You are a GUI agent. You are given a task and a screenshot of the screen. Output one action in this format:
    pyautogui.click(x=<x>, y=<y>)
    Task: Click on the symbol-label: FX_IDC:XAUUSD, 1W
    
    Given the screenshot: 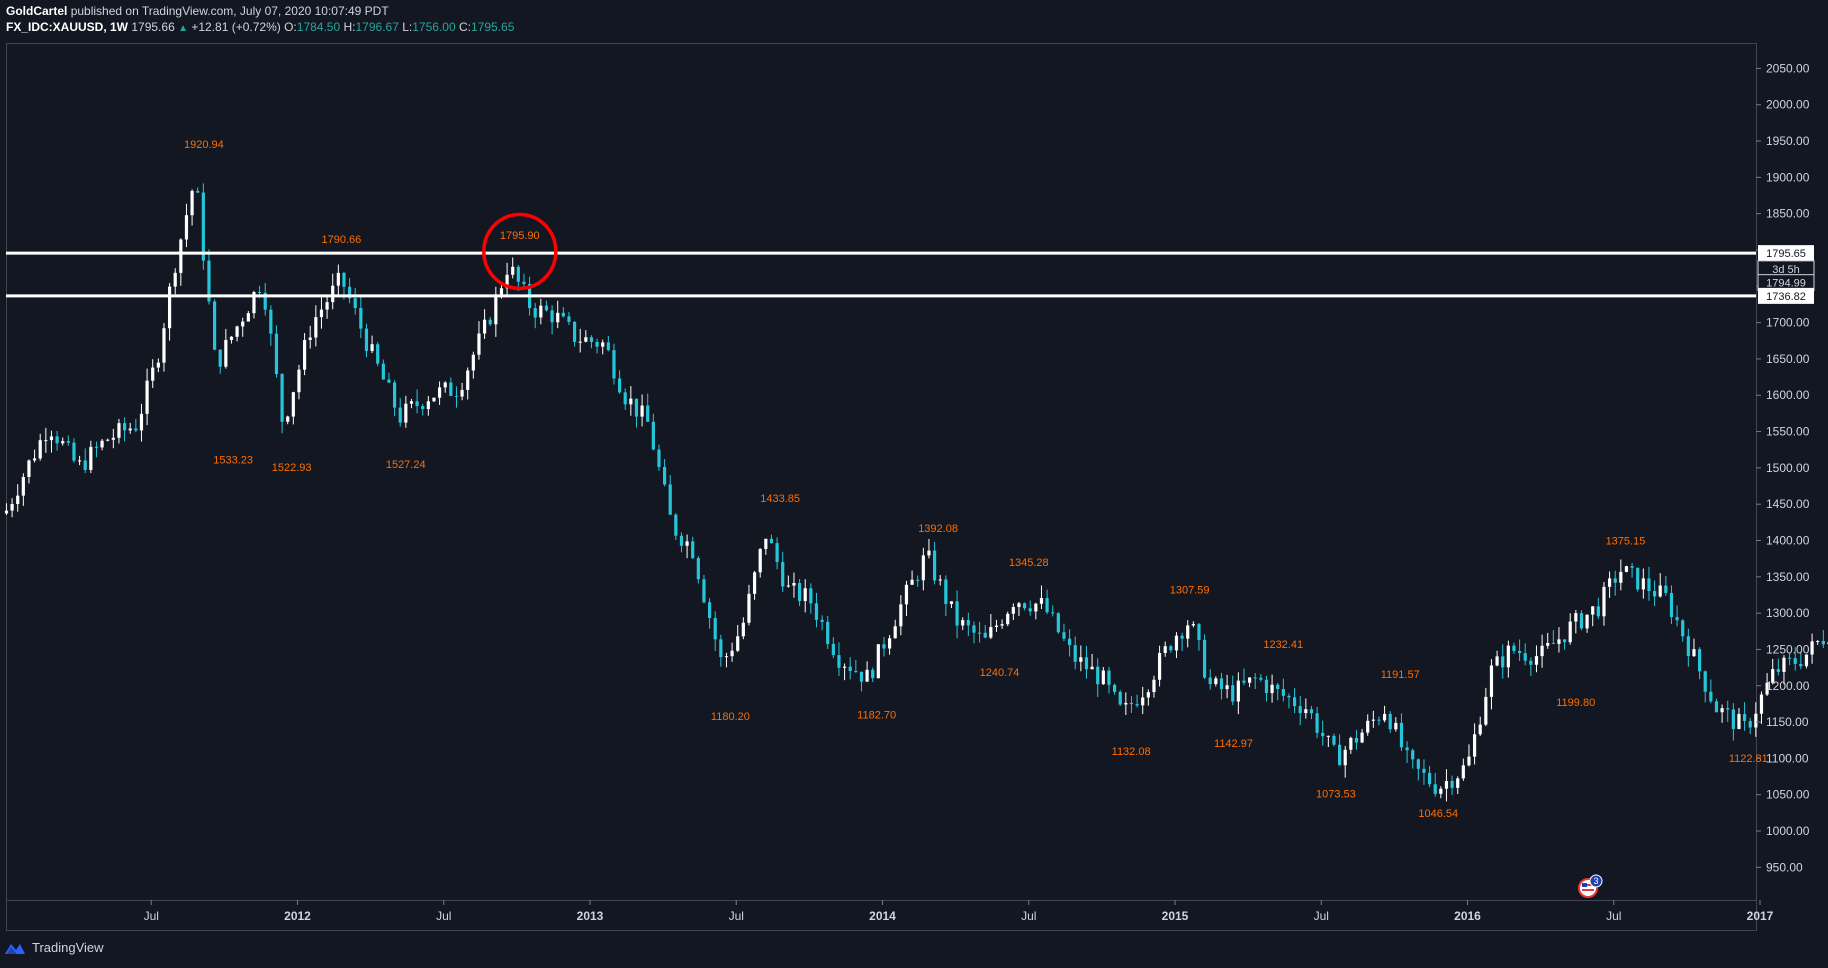 What is the action you would take?
    pyautogui.click(x=67, y=27)
    